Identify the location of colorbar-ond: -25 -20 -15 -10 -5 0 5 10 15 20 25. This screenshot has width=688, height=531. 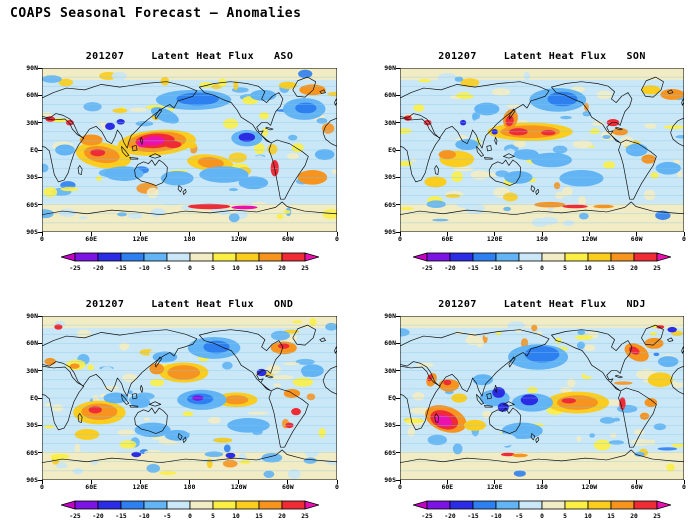
(189, 510).